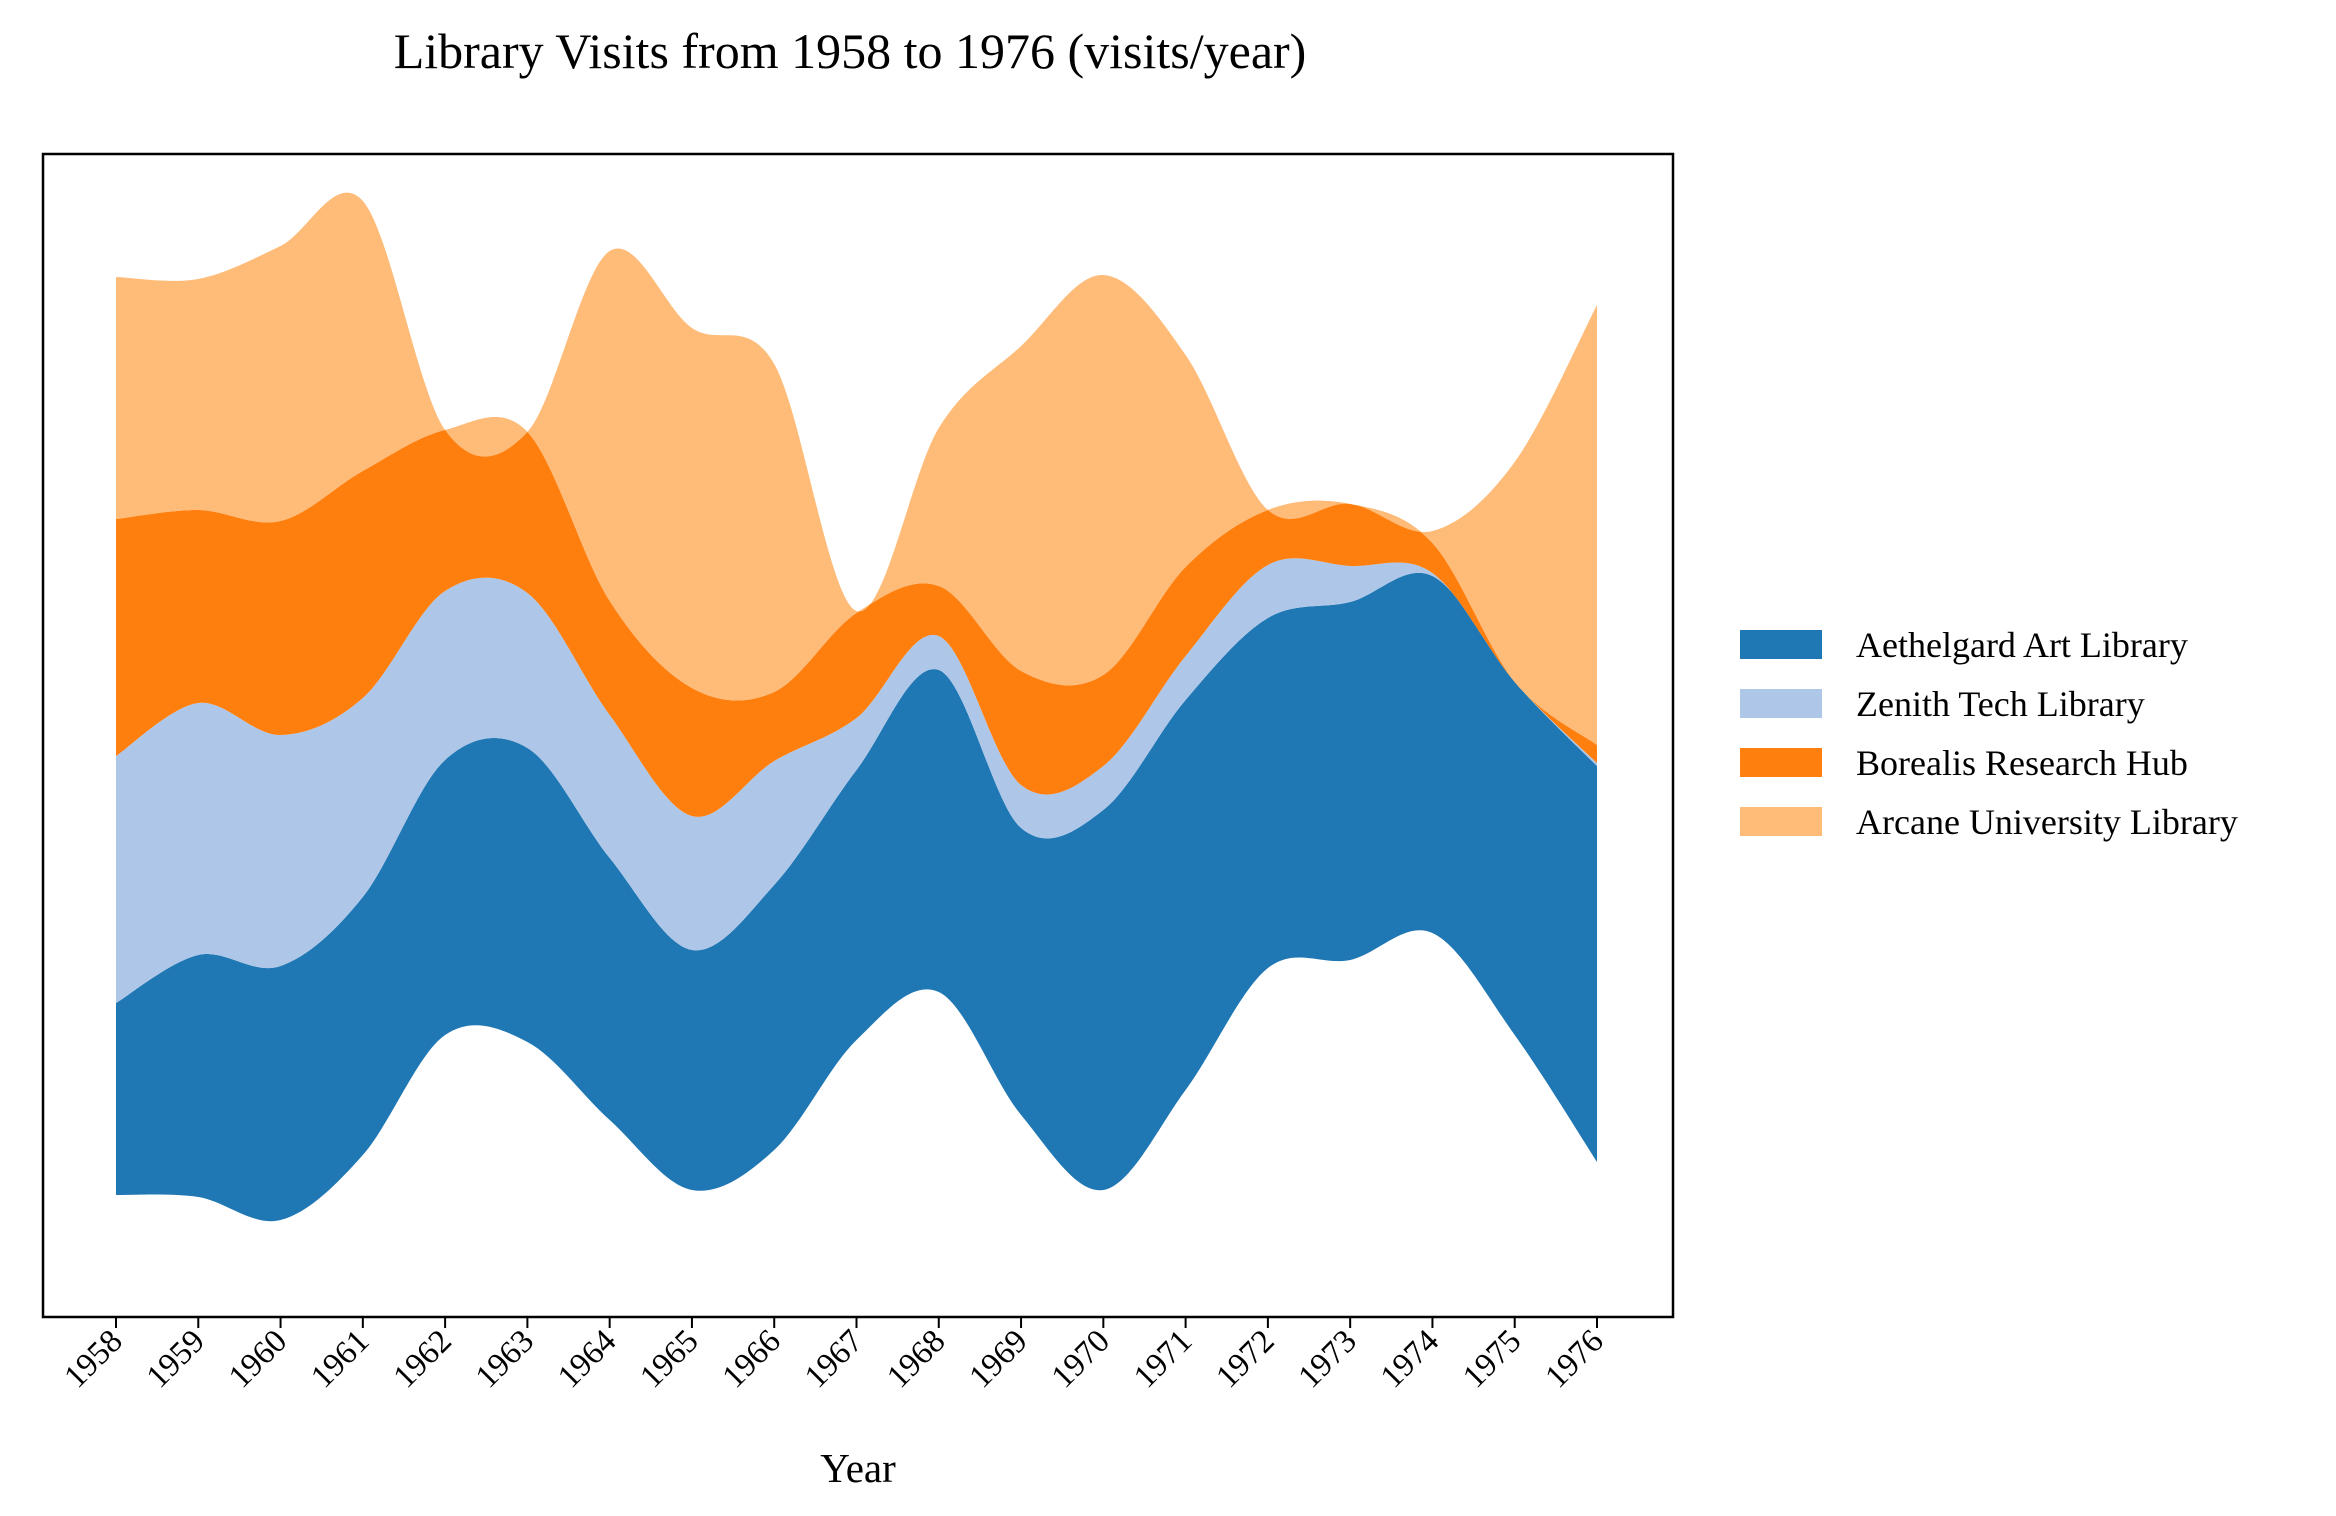 Image resolution: width=2336 pixels, height=1516 pixels. Describe the element at coordinates (669, 1359) in the screenshot. I see `x-tick-label: 1965` at that location.